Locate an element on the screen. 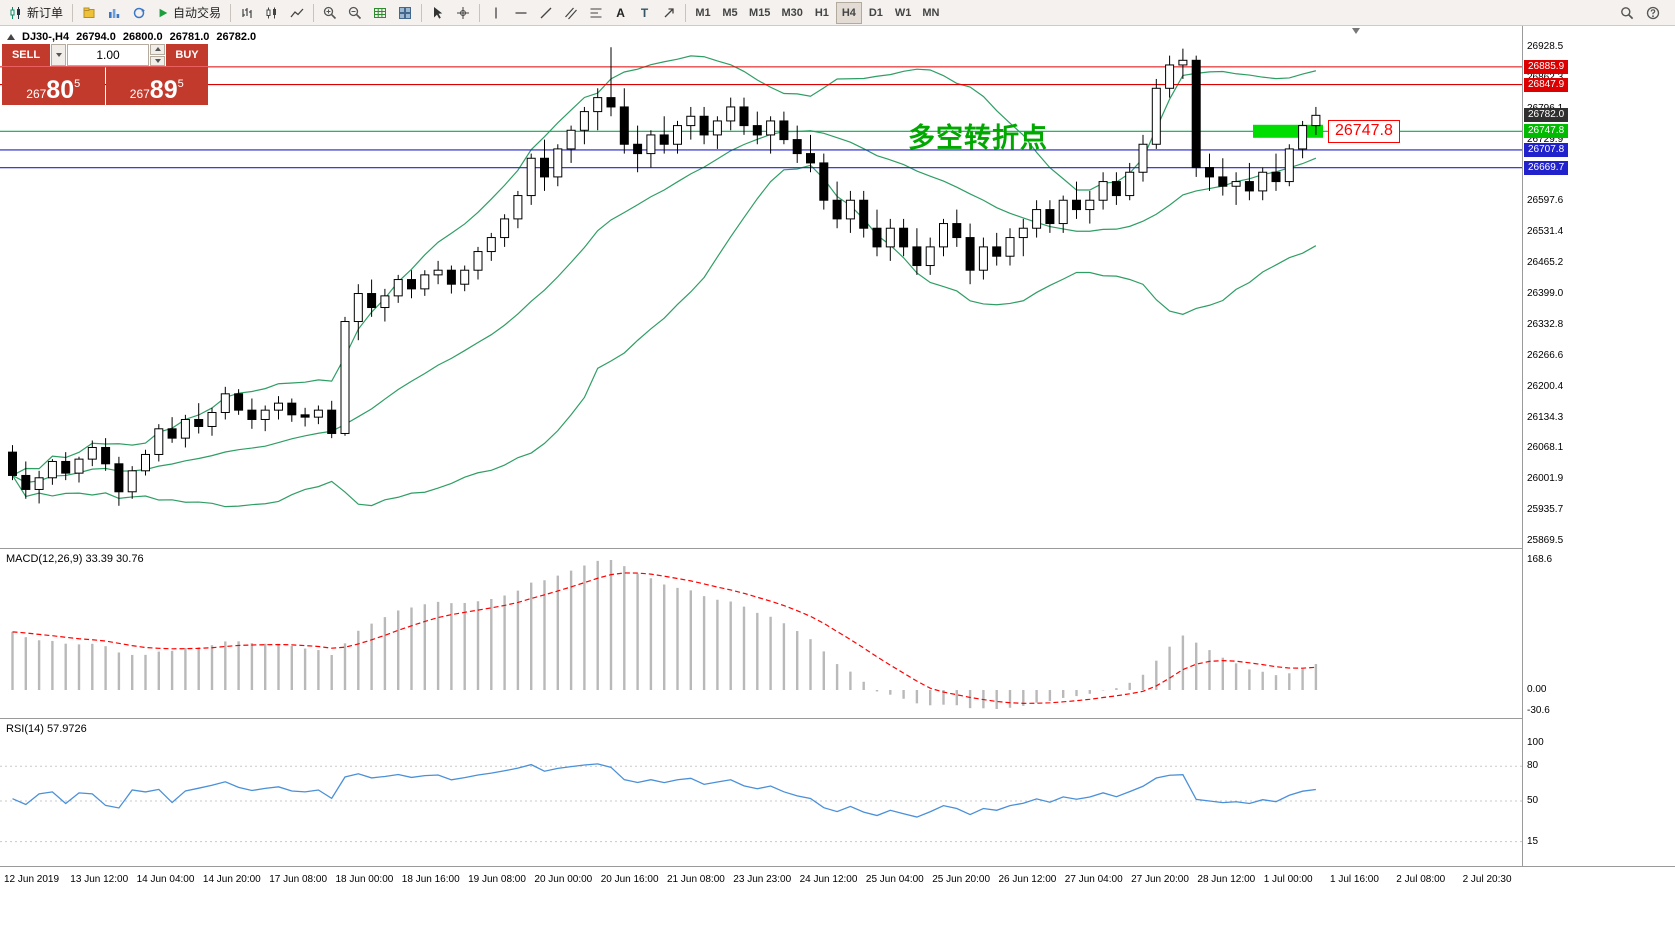  chart-candles-button is located at coordinates (272, 13).